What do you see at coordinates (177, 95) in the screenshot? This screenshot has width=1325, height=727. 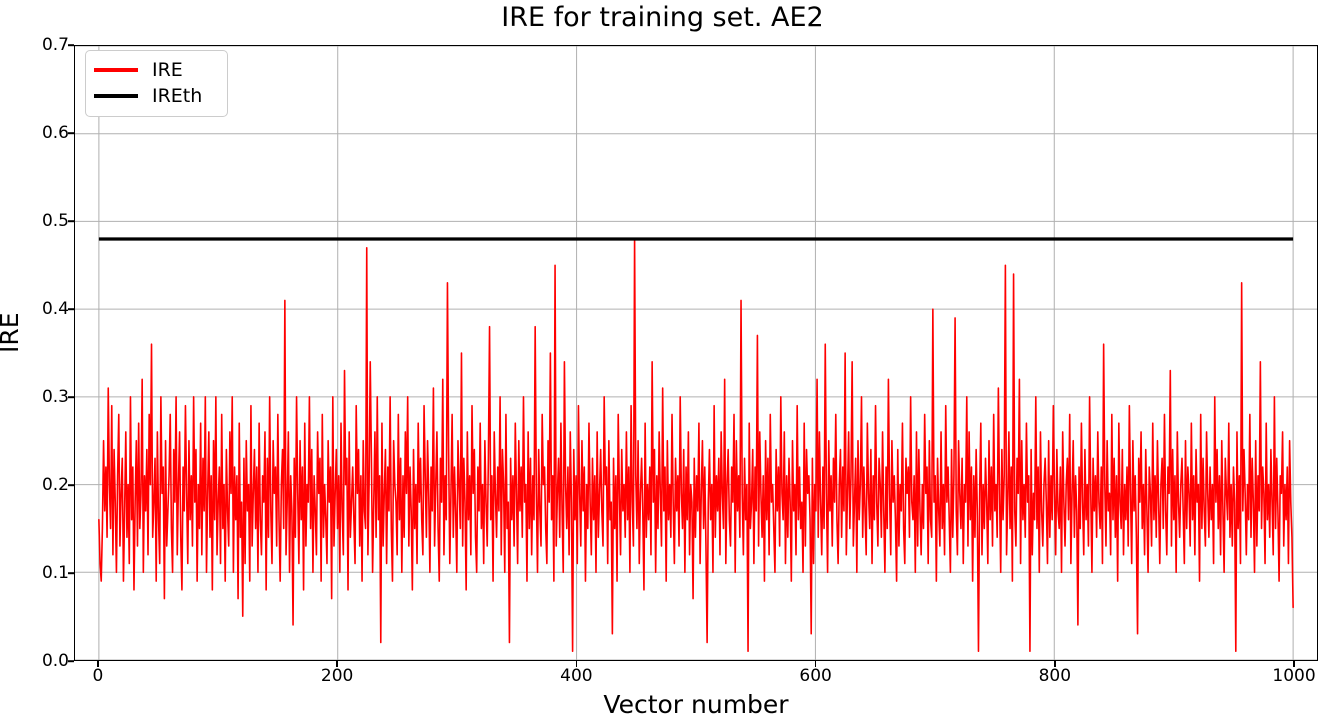 I see `legend-label-ireth: IREth` at bounding box center [177, 95].